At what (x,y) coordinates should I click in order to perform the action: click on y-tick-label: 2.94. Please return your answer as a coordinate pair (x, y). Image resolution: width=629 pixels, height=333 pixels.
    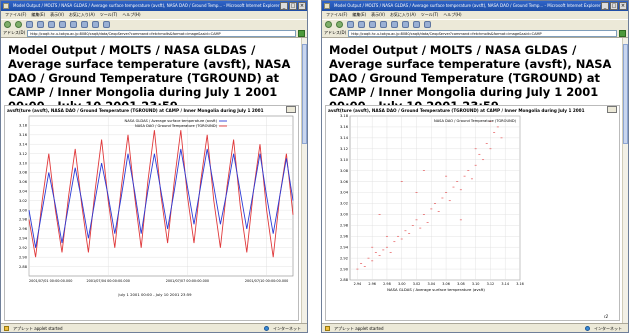
    Looking at the image, I should click on (23, 239).